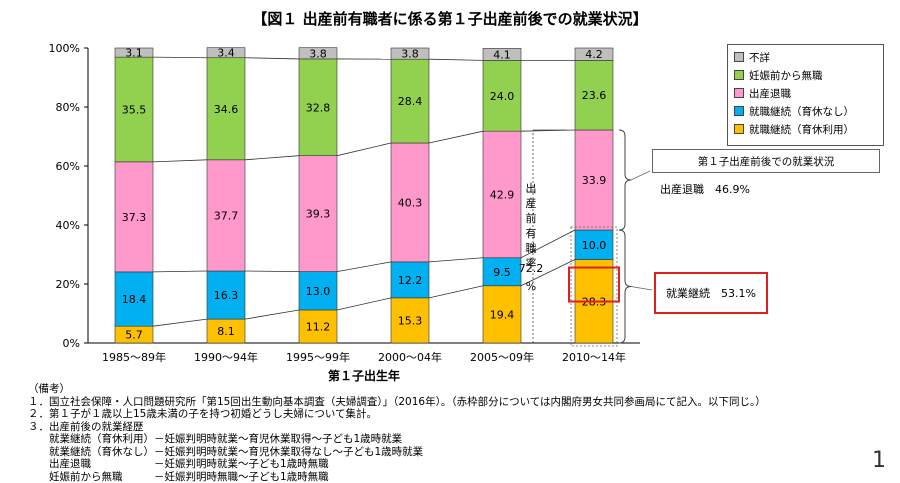 This screenshot has width=900, height=483. I want to click on data-label: 40.3, so click(410, 202).